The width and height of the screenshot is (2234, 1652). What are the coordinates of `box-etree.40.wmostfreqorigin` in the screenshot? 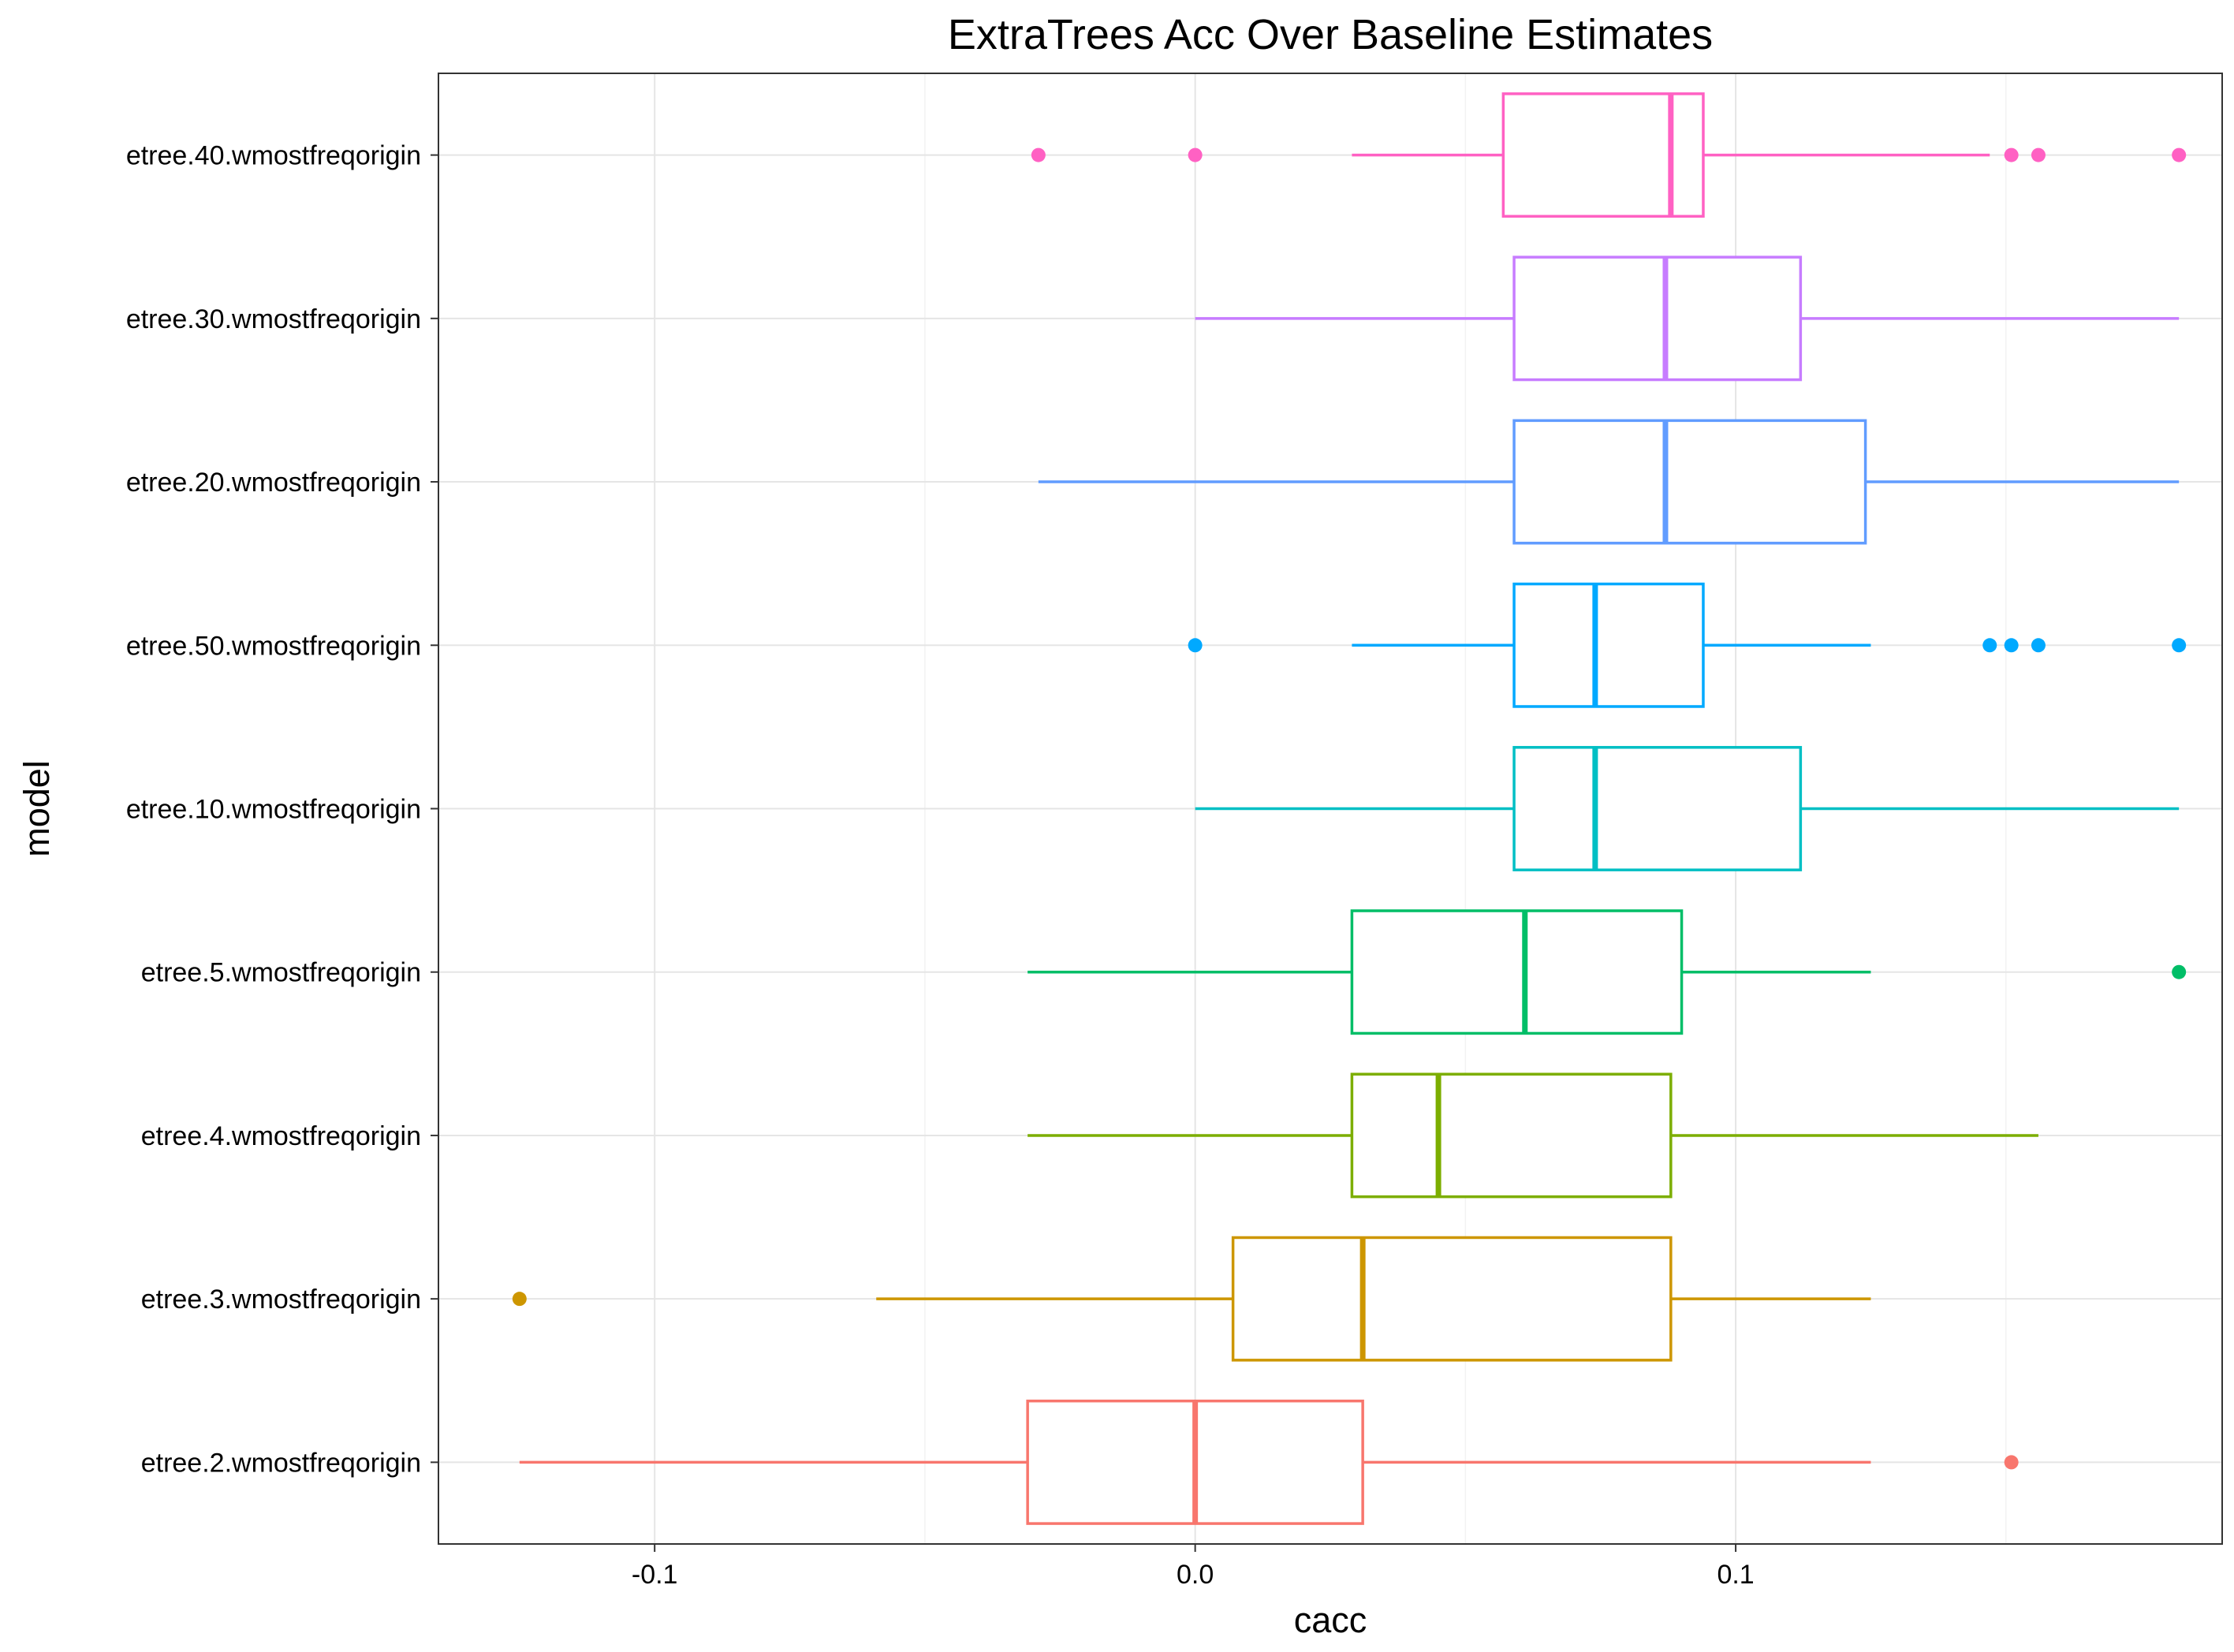 It's located at (1609, 155).